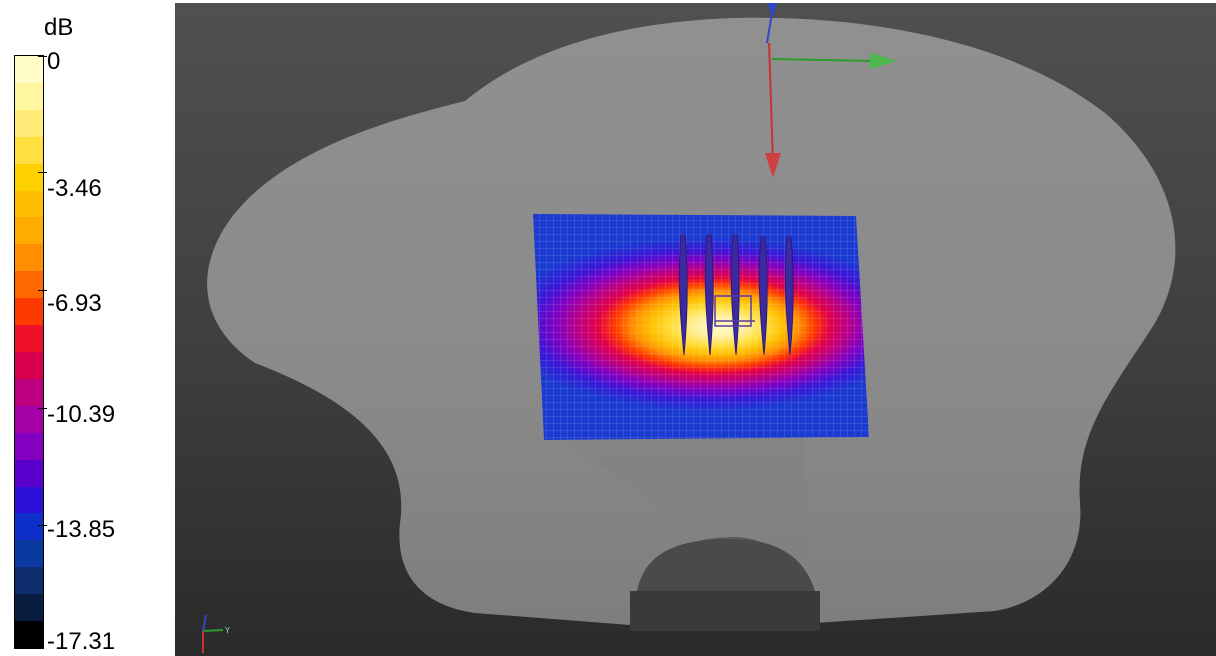  What do you see at coordinates (54, 61) in the screenshot?
I see `colorbar-tick-label: 0` at bounding box center [54, 61].